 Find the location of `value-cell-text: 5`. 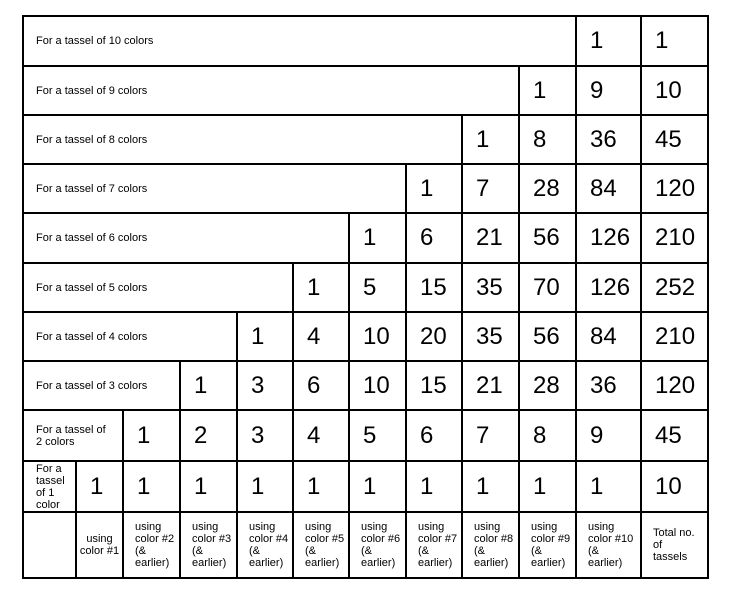

value-cell-text: 5 is located at coordinates (370, 435).